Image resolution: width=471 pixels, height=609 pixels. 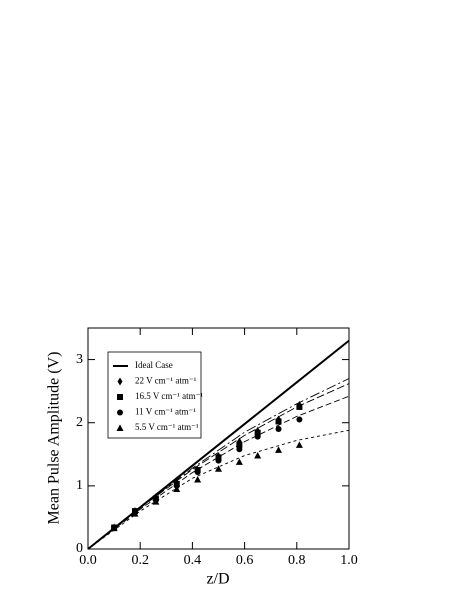 What do you see at coordinates (349, 560) in the screenshot?
I see `x-tick-label: 1.0` at bounding box center [349, 560].